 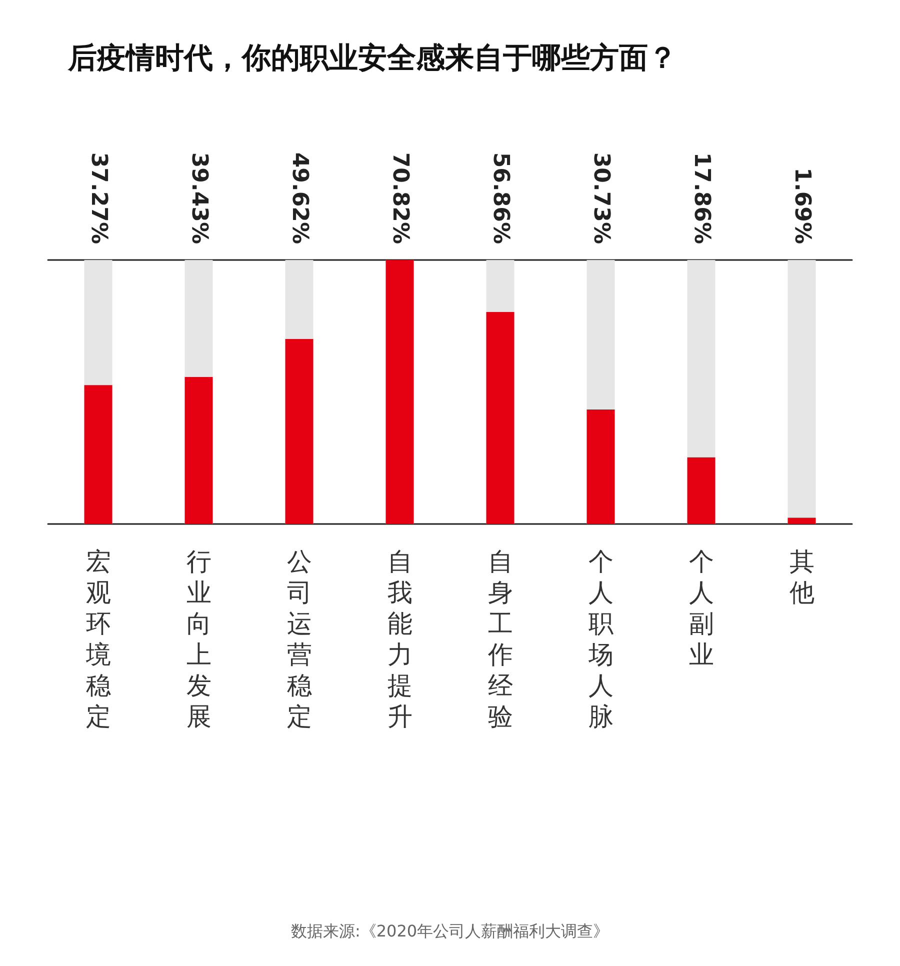 I want to click on chart-title: 后疫情时代，你的职业安全感来自于哪些方面？, so click(x=372, y=57).